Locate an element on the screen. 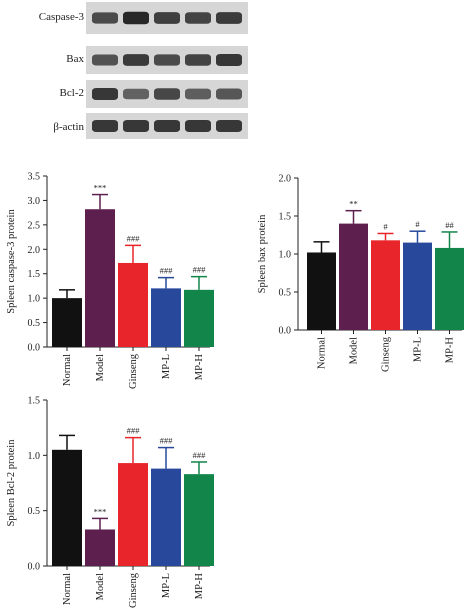  significance-mark-mp-l: # is located at coordinates (417, 224).